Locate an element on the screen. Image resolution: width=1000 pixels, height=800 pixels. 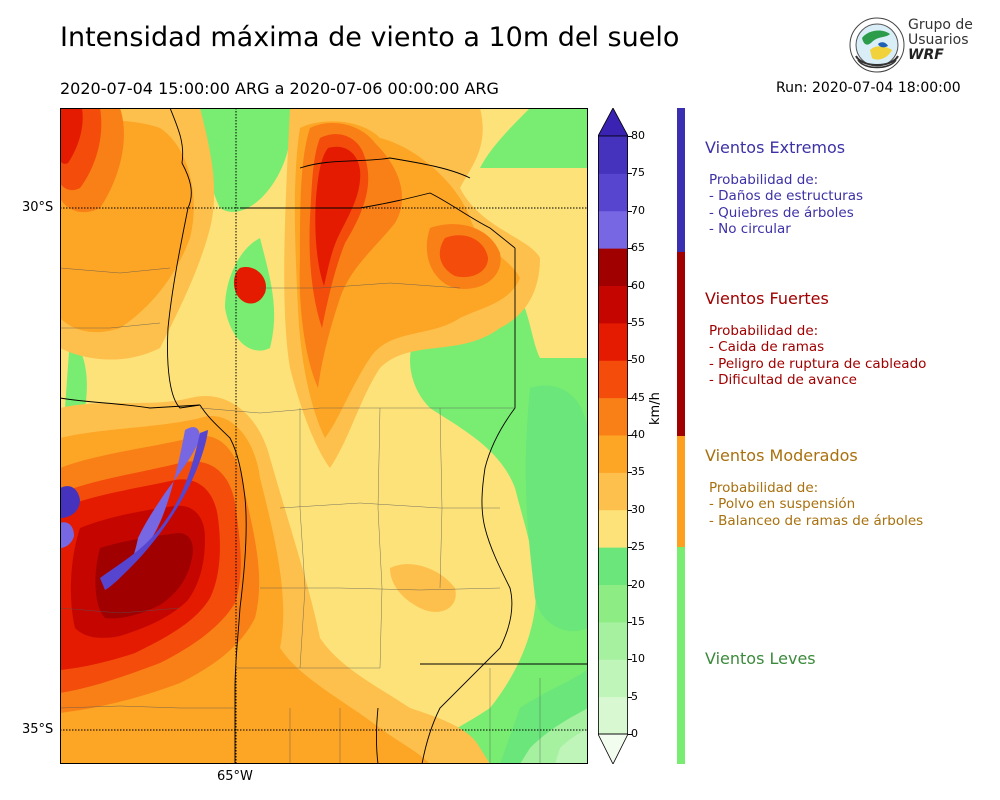
wind-speed-colorbar is located at coordinates (613, 436).